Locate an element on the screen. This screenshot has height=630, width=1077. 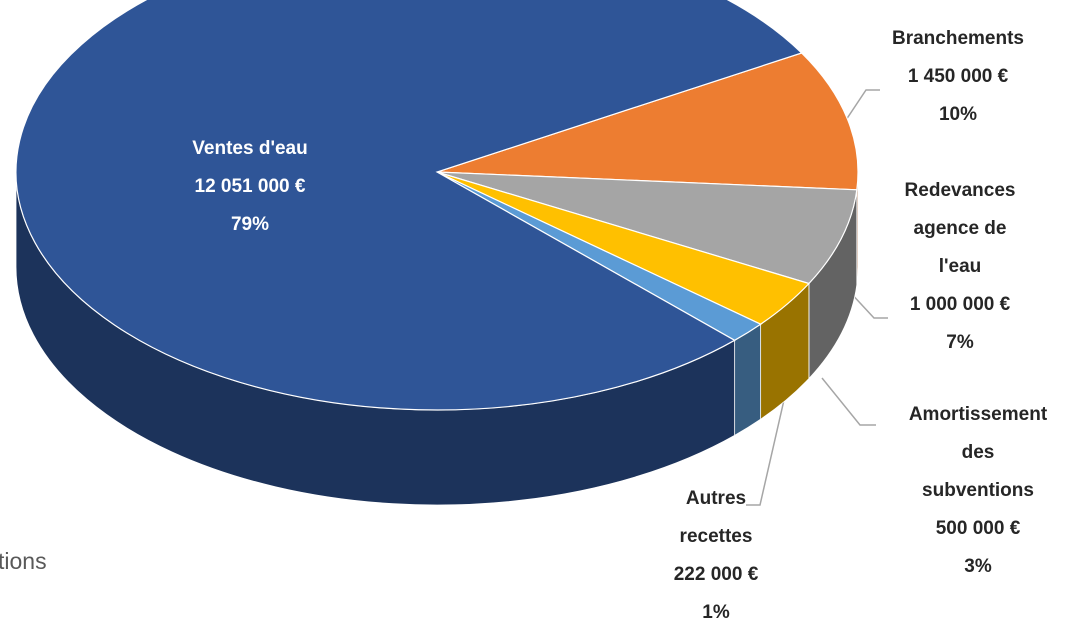
category-label: Redevances agence de l'eau is located at coordinates (960, 228).